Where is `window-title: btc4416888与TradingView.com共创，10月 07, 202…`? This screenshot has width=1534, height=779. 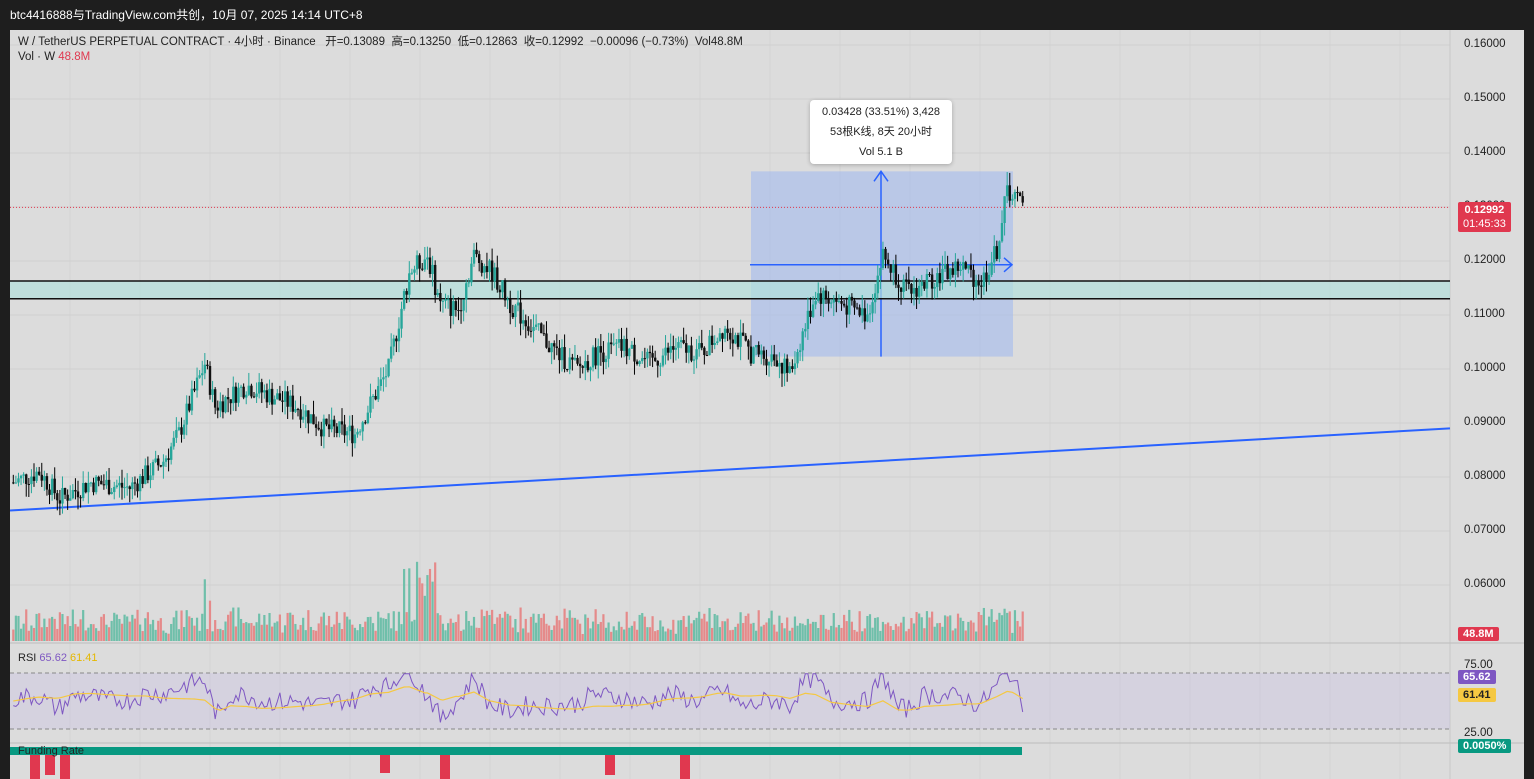
window-title: btc4416888与TradingView.com共创，10月 07, 202… is located at coordinates (767, 15).